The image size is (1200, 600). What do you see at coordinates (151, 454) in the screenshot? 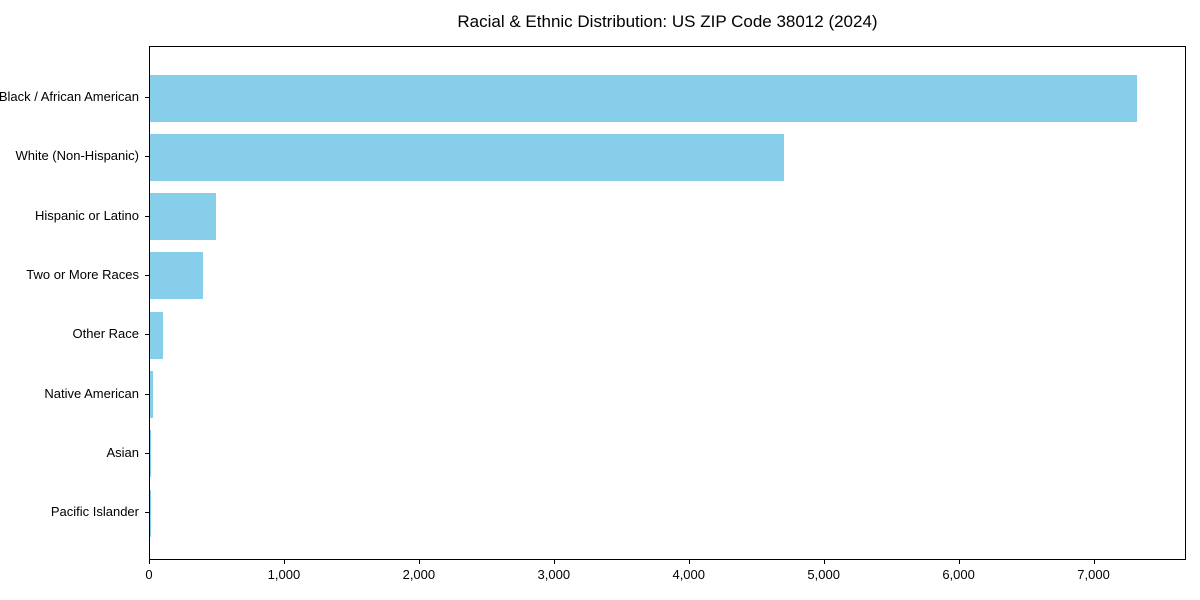
I see `bar-asian` at bounding box center [151, 454].